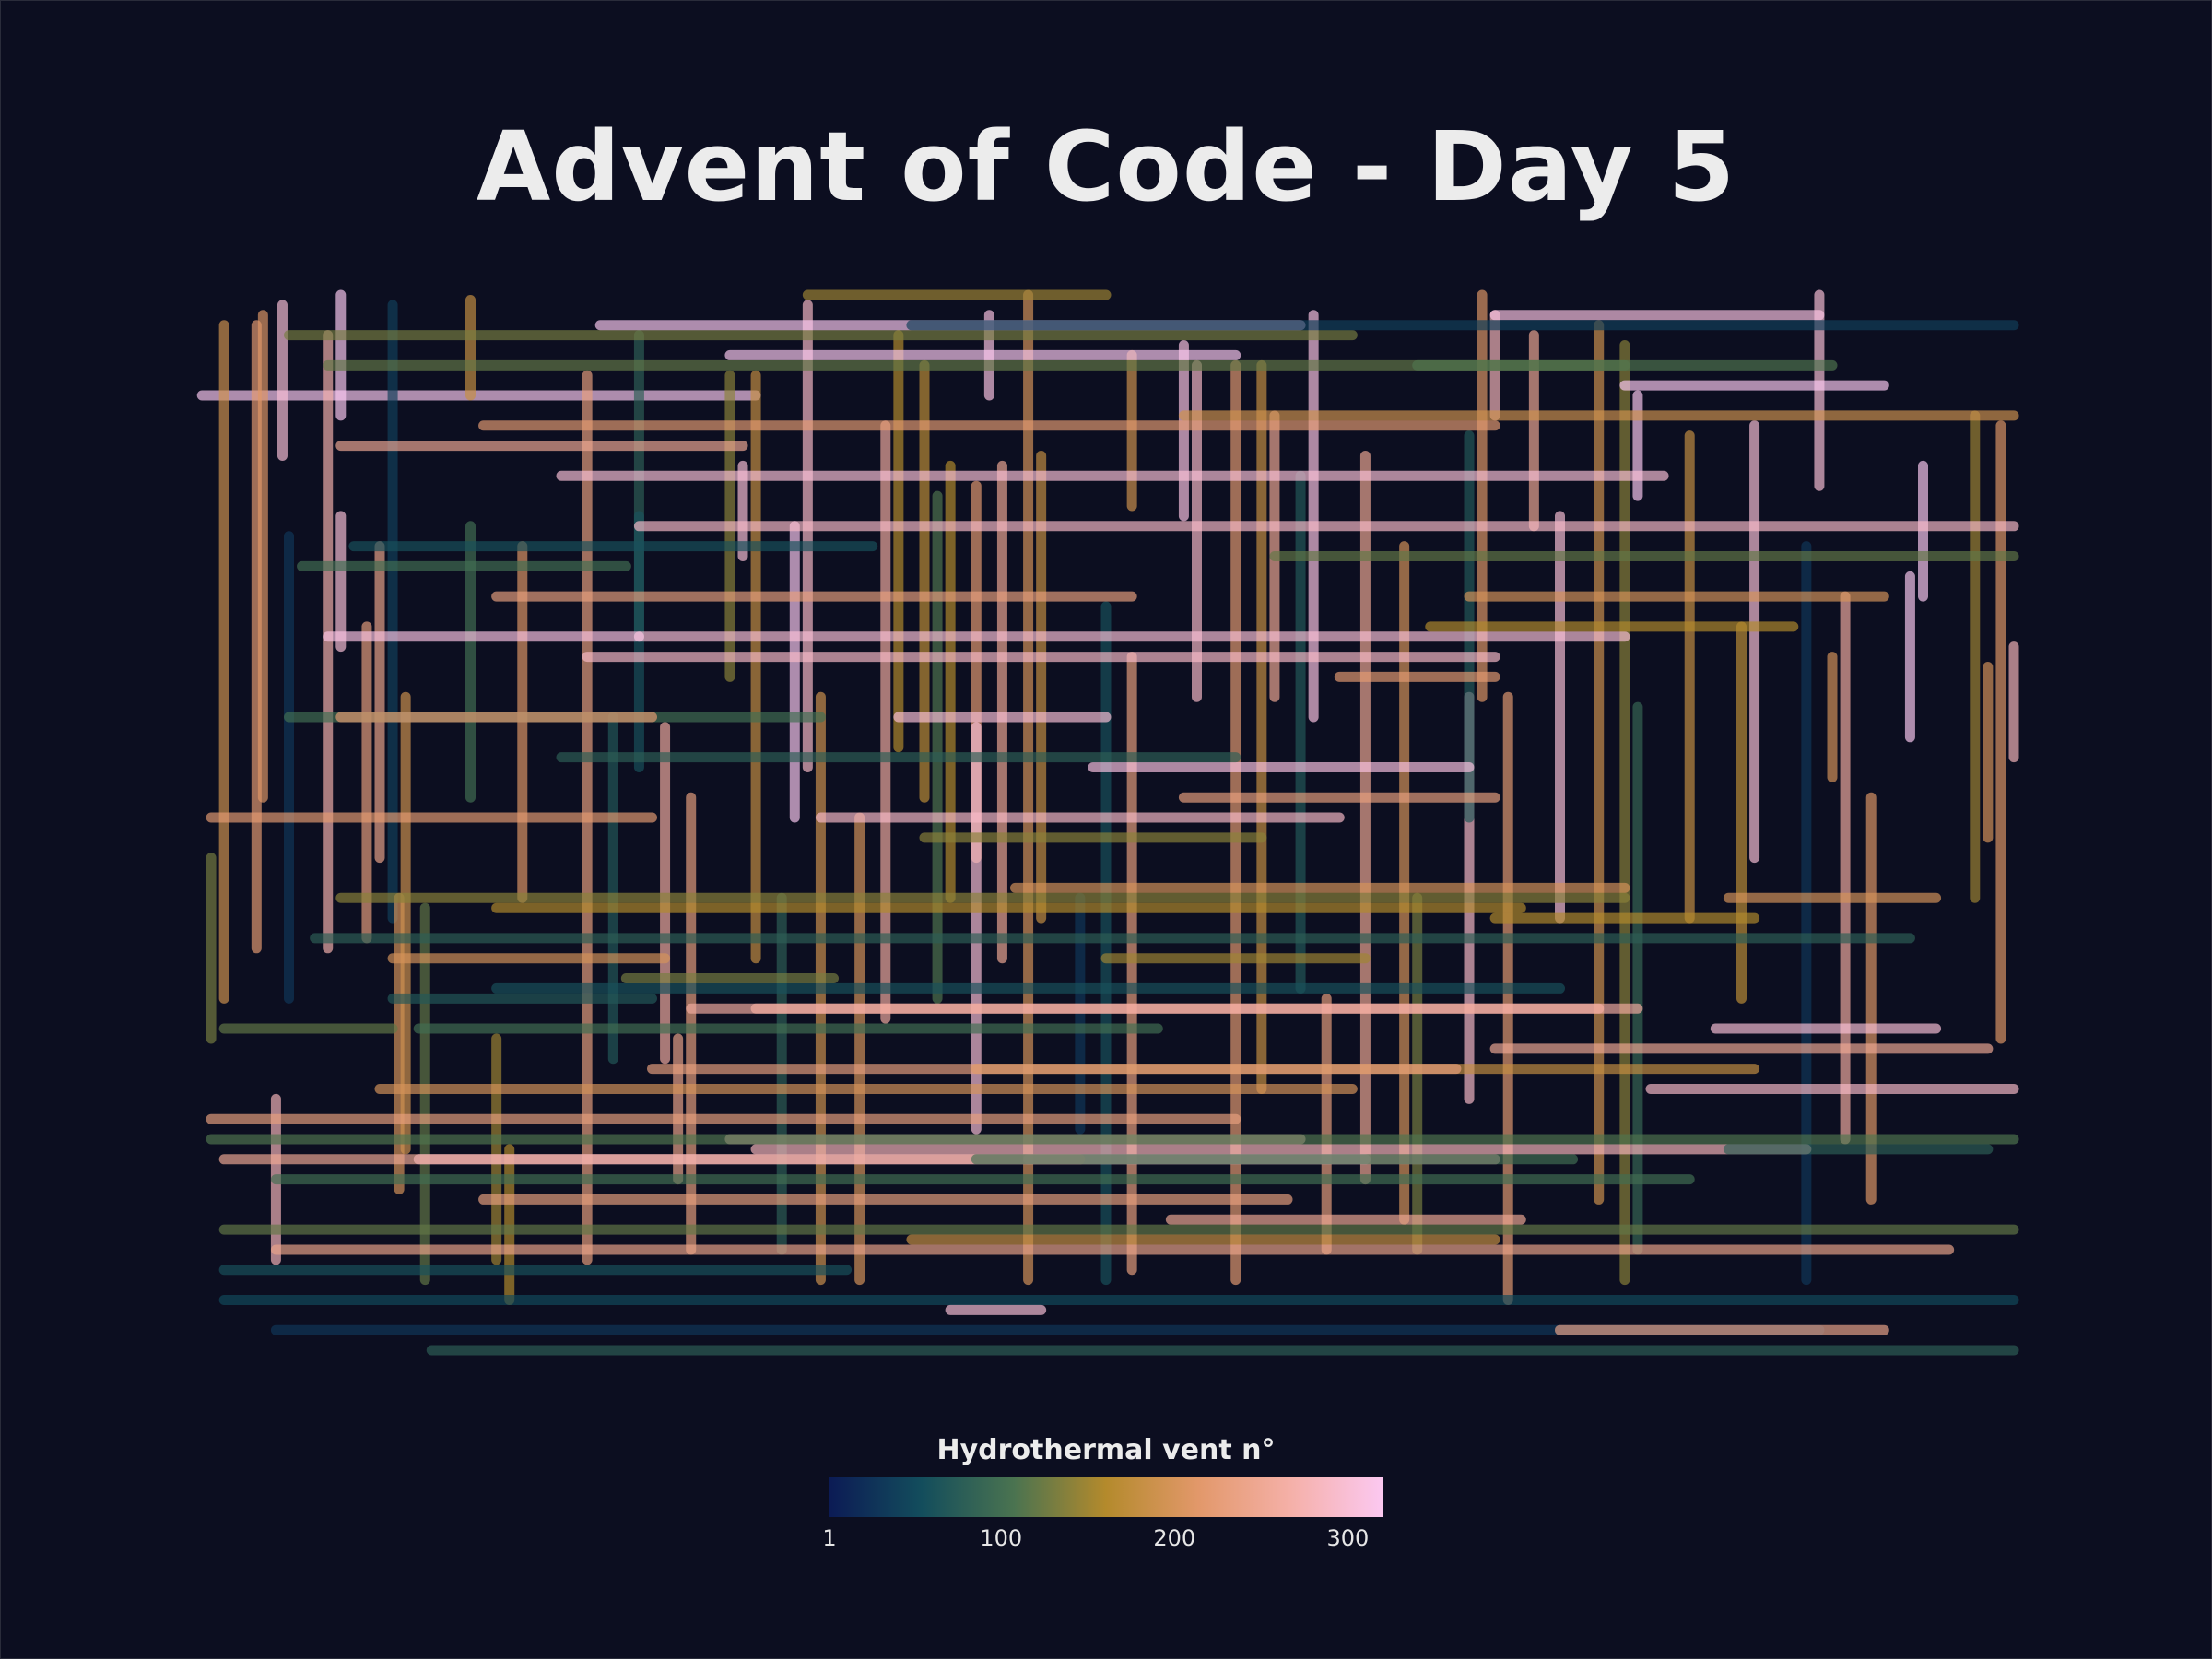  I want to click on legend-tick-label: 300, so click(1348, 1538).